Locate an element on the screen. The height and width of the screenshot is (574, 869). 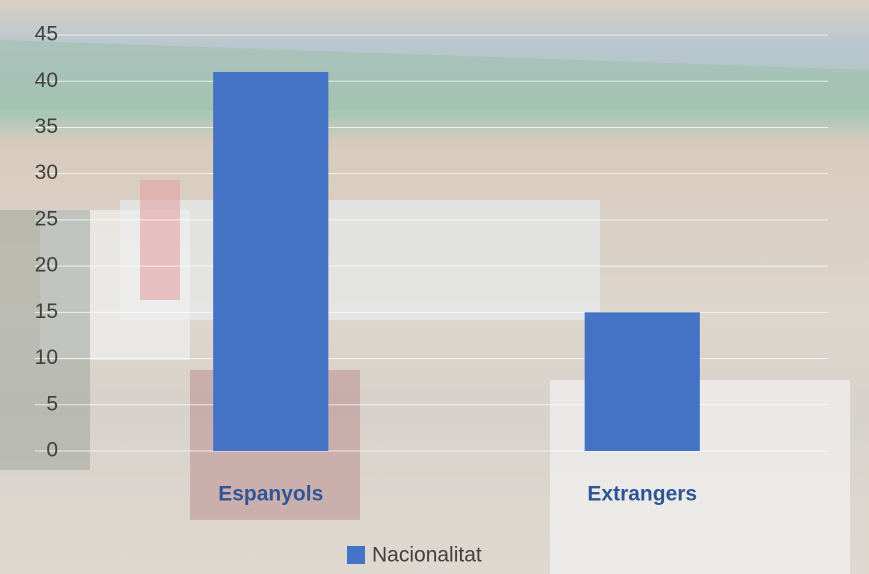
y-tick-label: 15 is located at coordinates (46, 311).